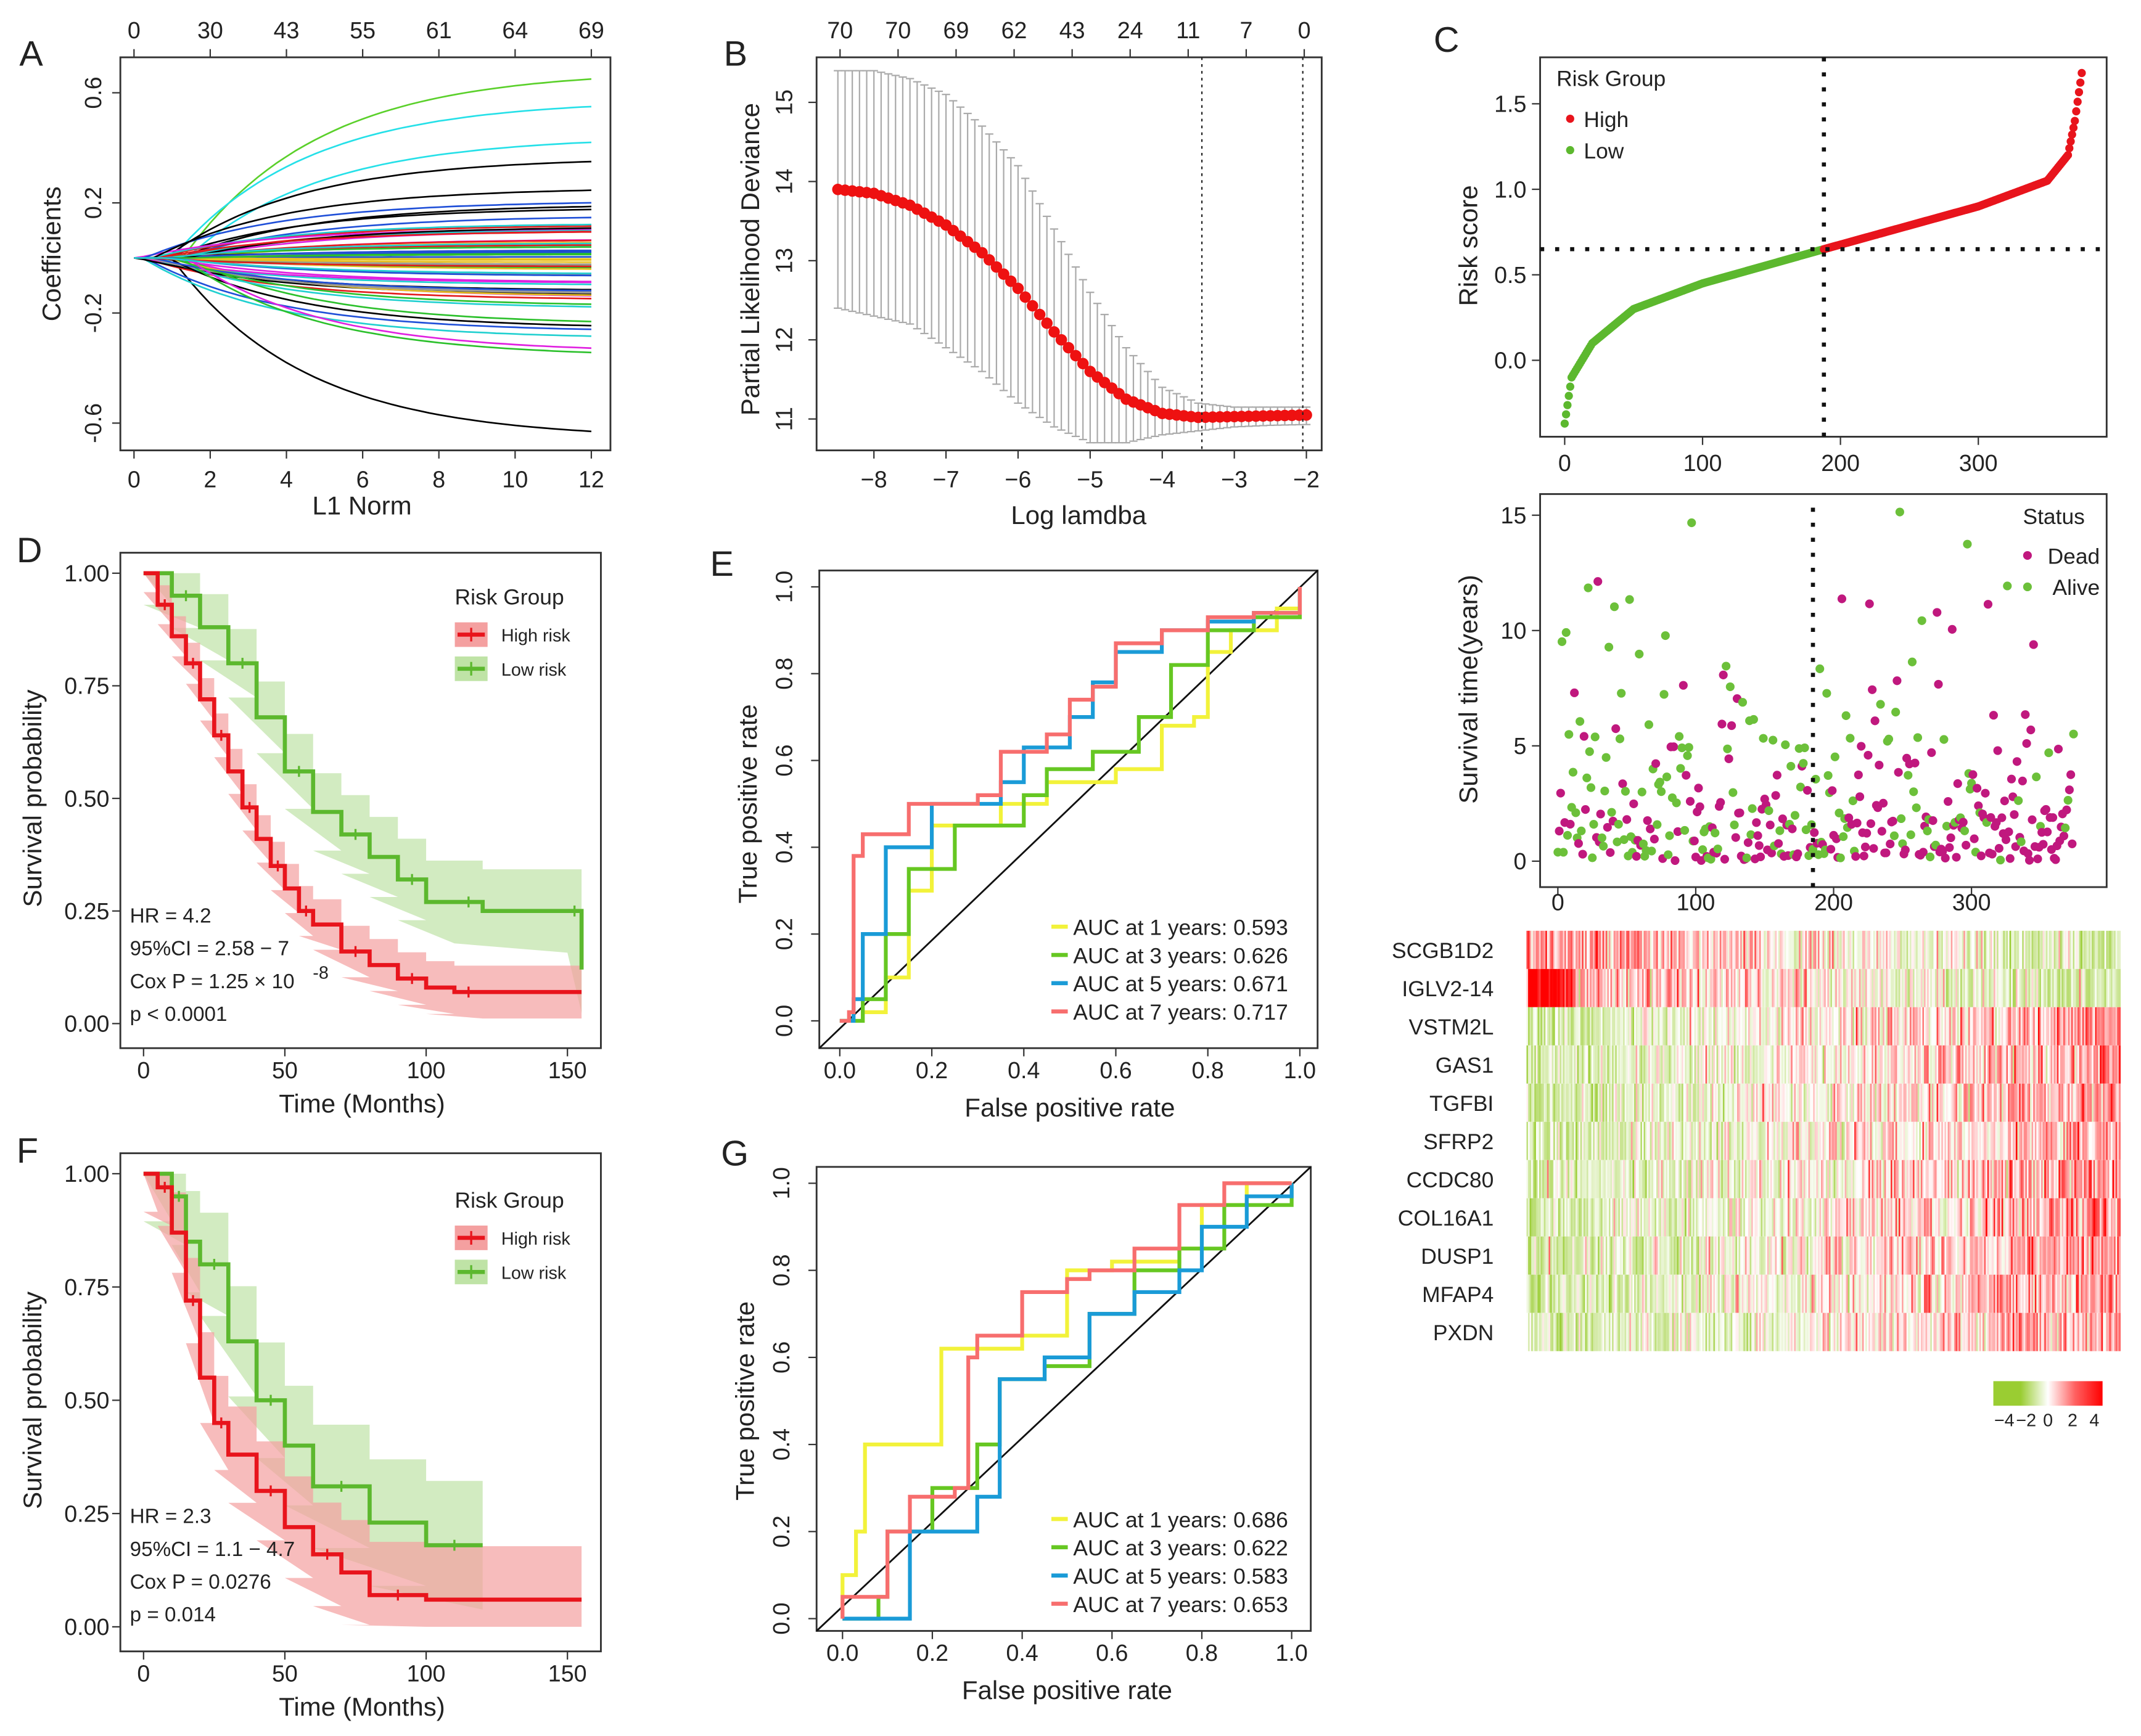 This screenshot has height=1736, width=2141. What do you see at coordinates (93, 313) in the screenshot?
I see `y-tick-label: -0.2` at bounding box center [93, 313].